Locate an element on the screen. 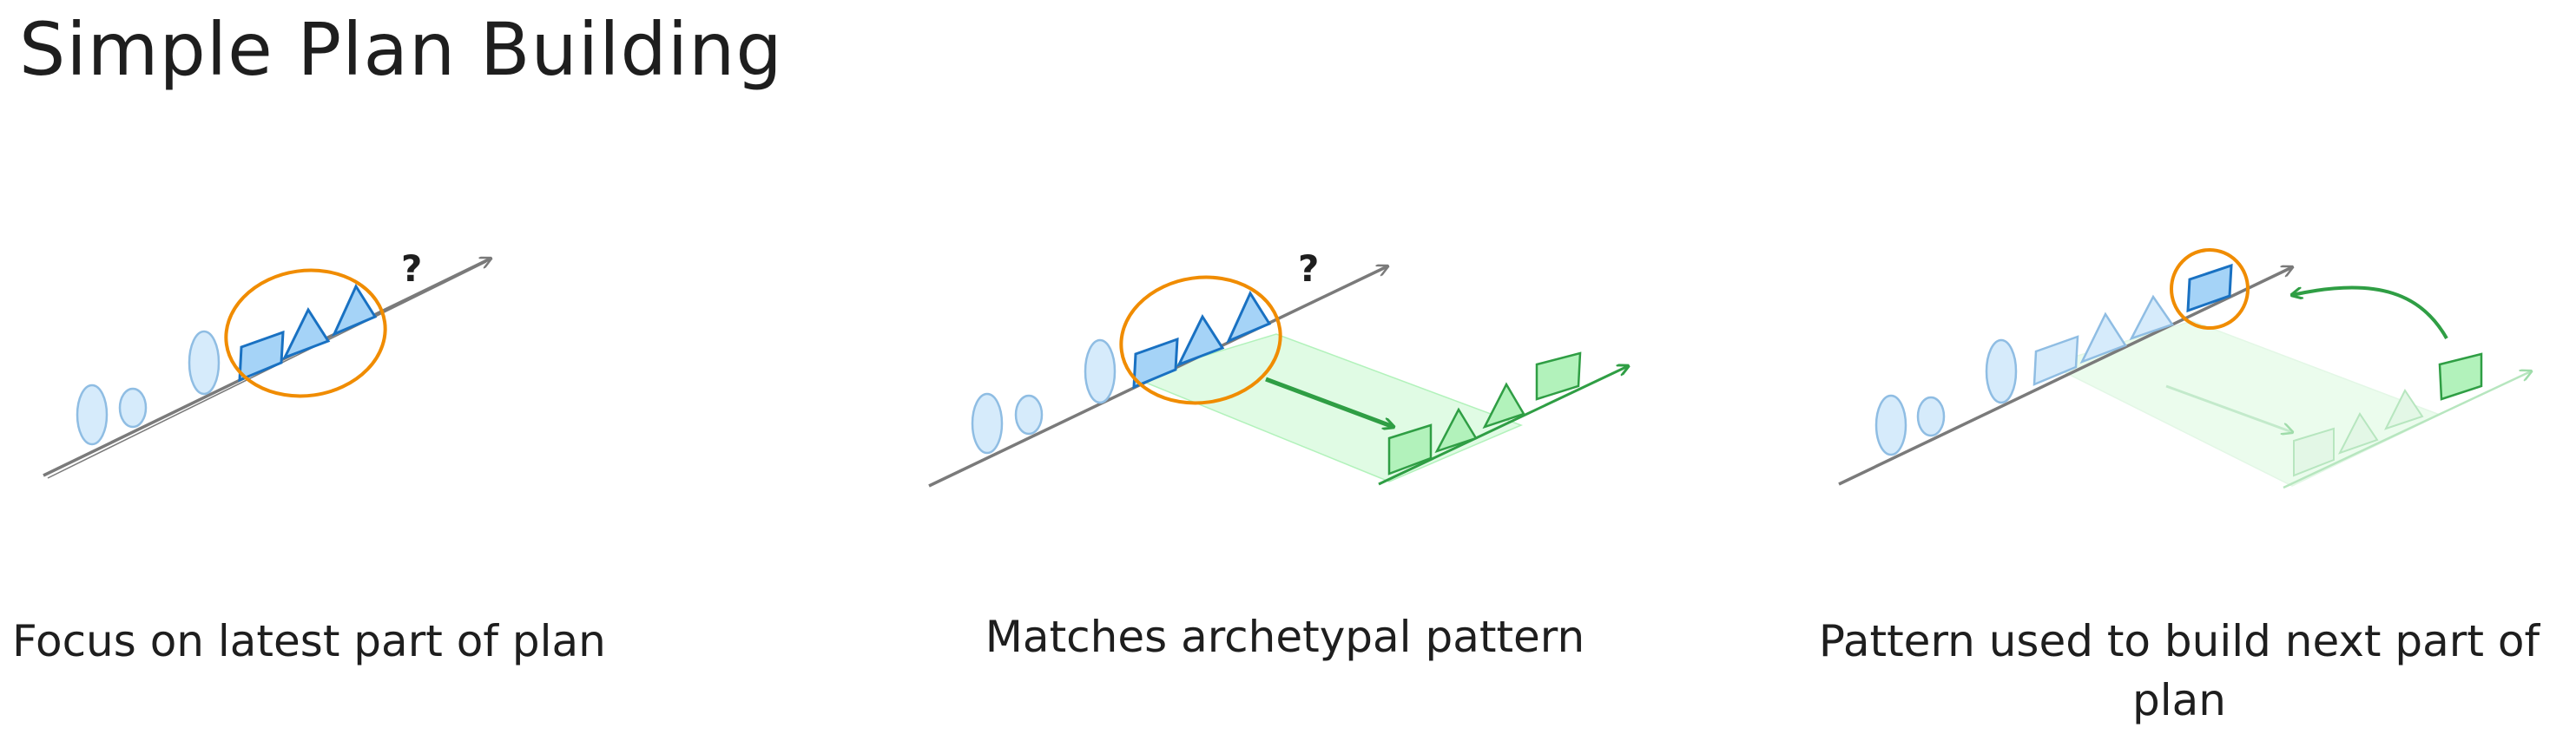 This screenshot has width=2576, height=741. past-step-parallelogram is located at coordinates (2055, 360).